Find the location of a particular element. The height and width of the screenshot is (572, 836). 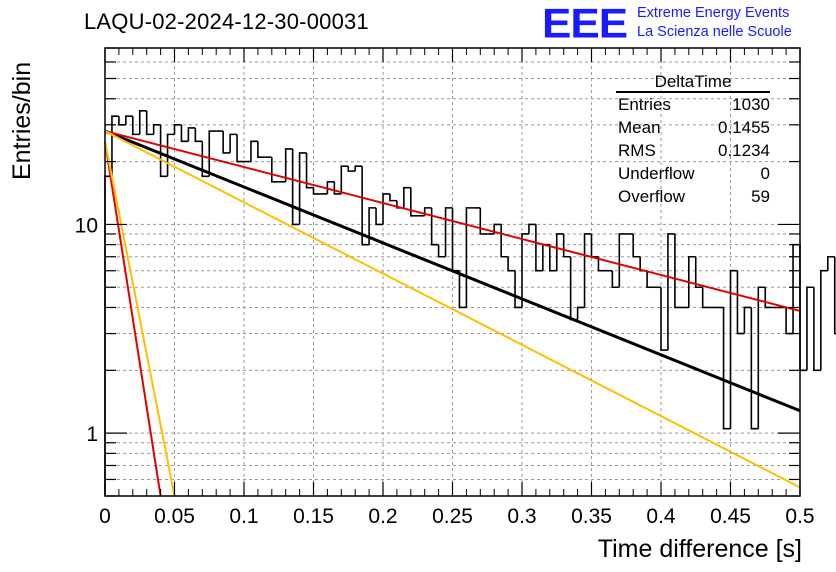

eee-logo-mark: EEE is located at coordinates (585, 23).